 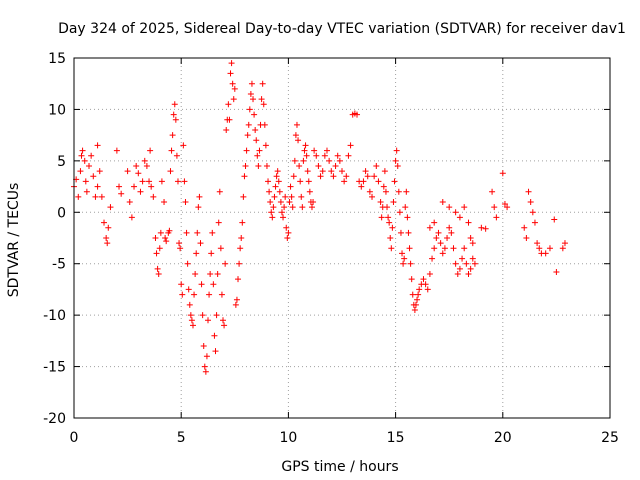 I want to click on x-tick-label: 20, so click(x=503, y=438).